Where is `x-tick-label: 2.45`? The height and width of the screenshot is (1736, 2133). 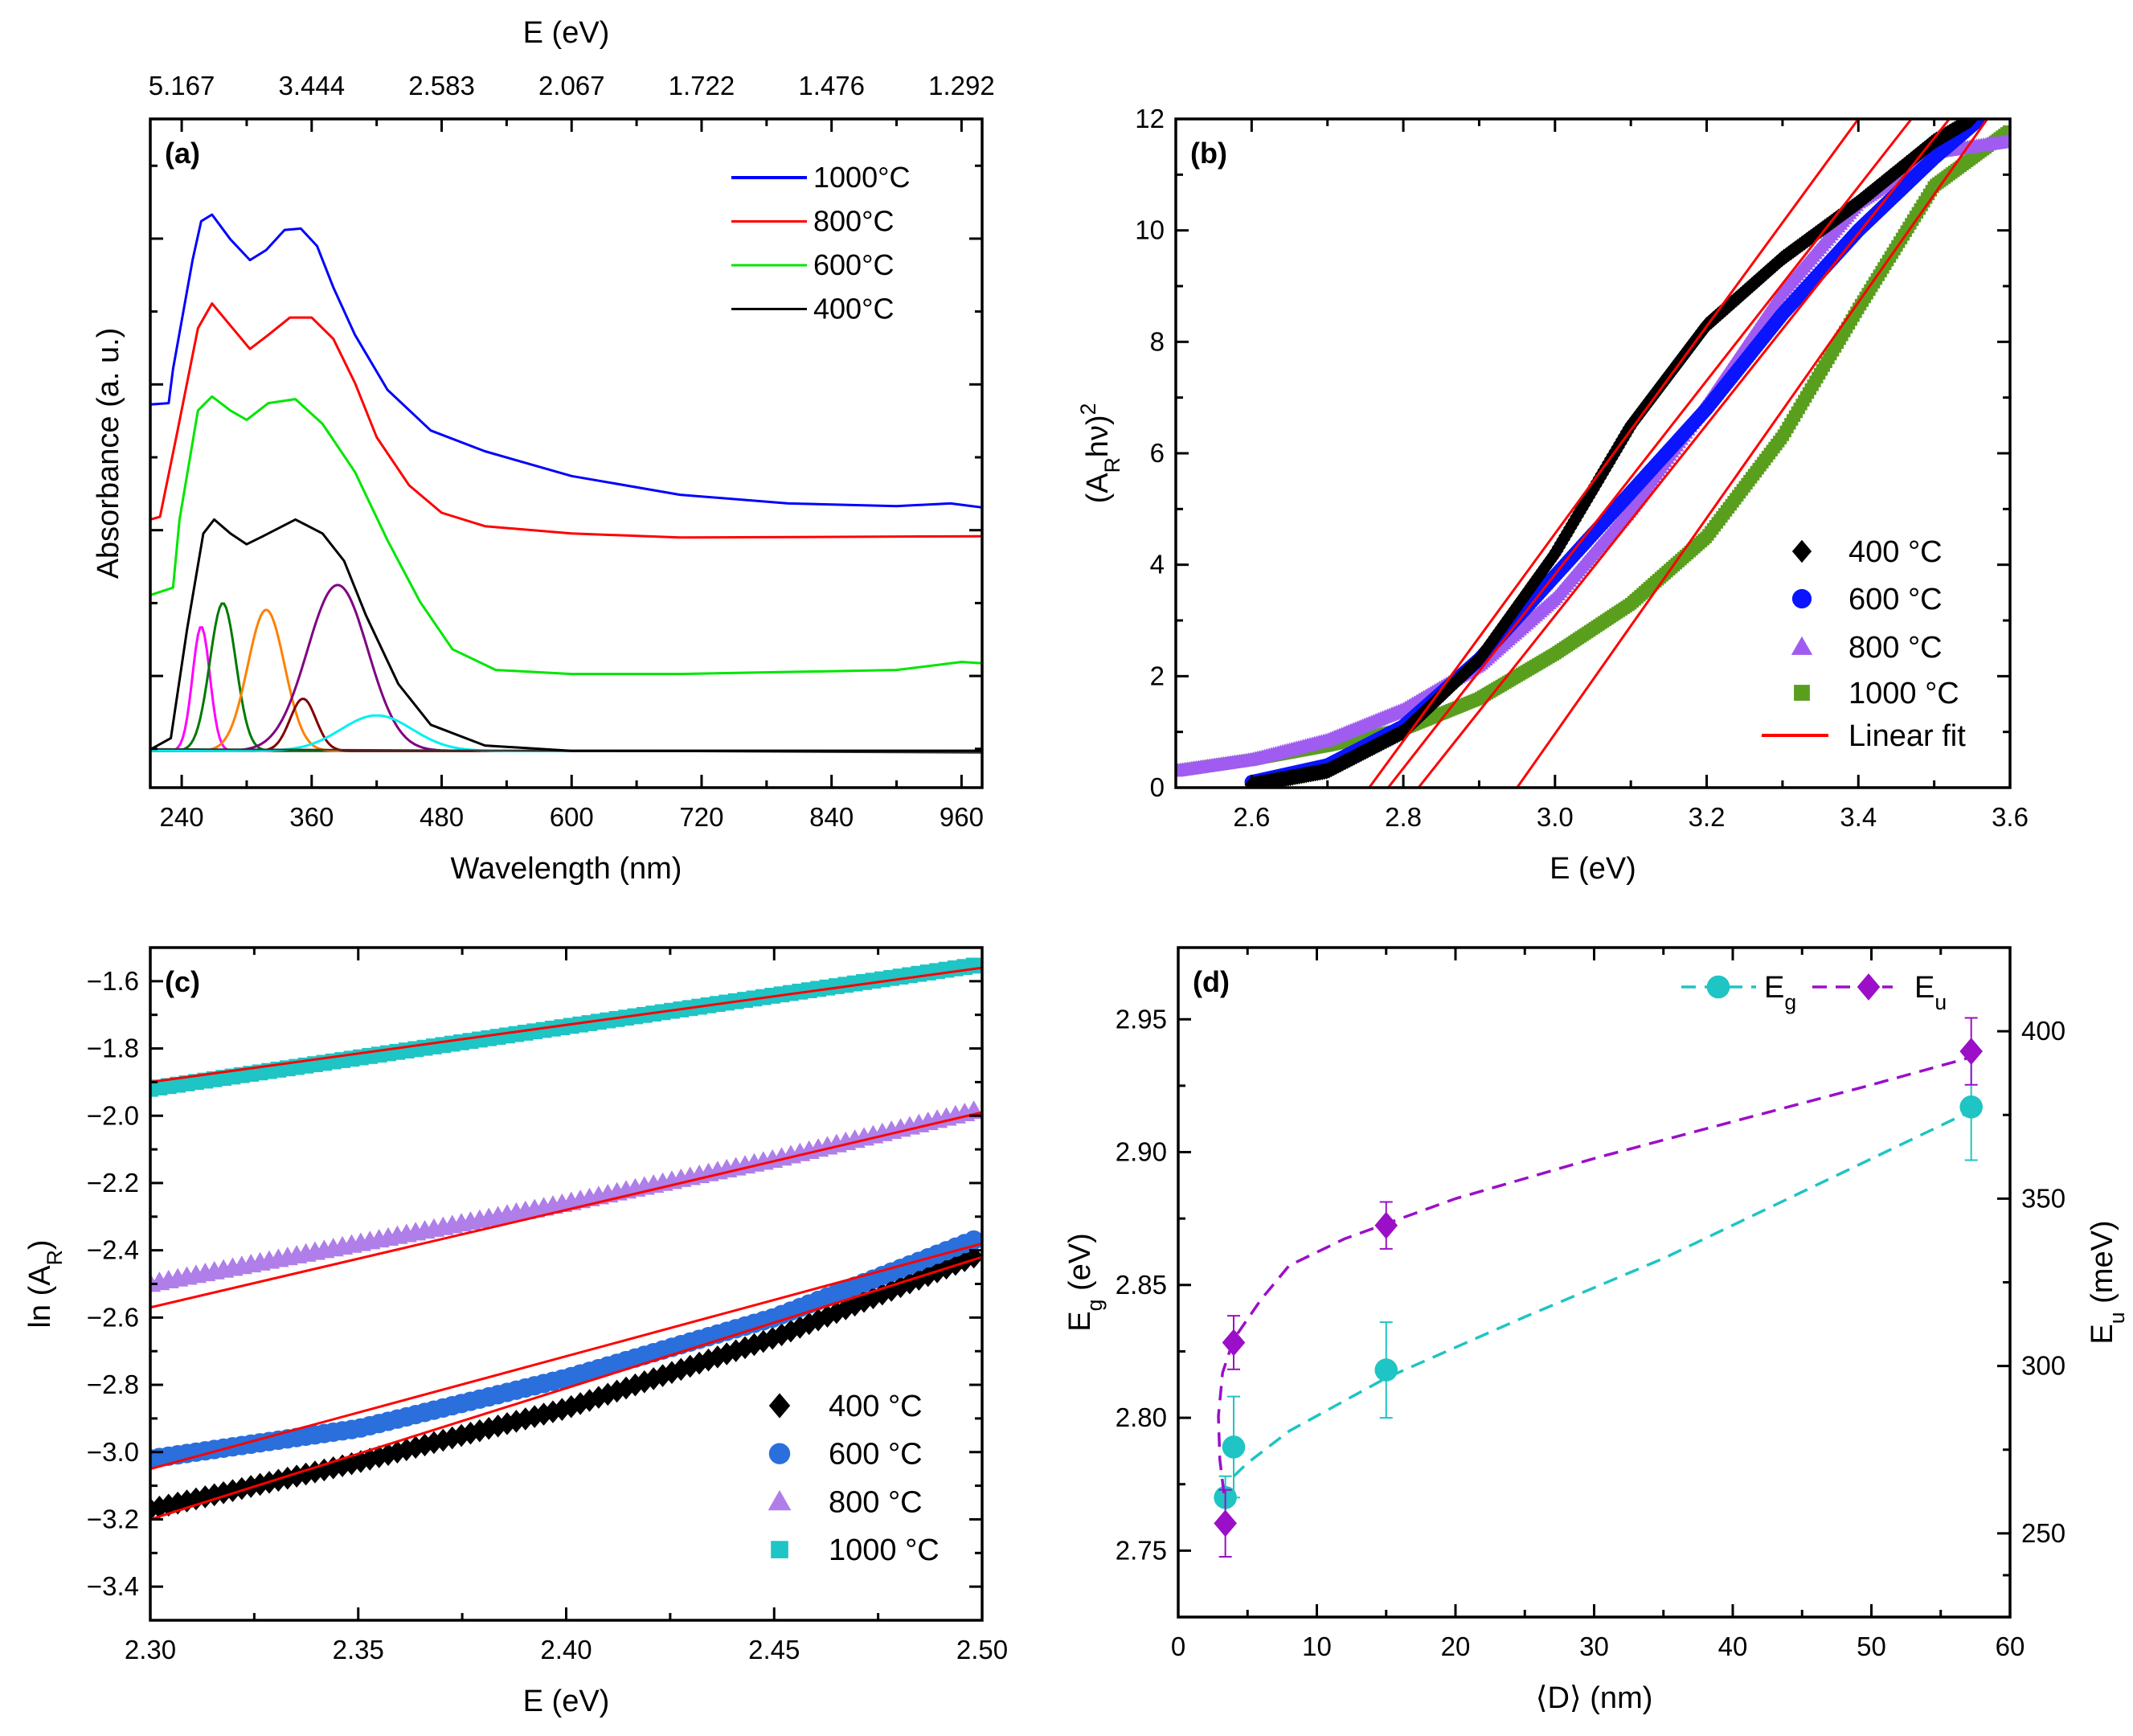 x-tick-label: 2.45 is located at coordinates (774, 1649).